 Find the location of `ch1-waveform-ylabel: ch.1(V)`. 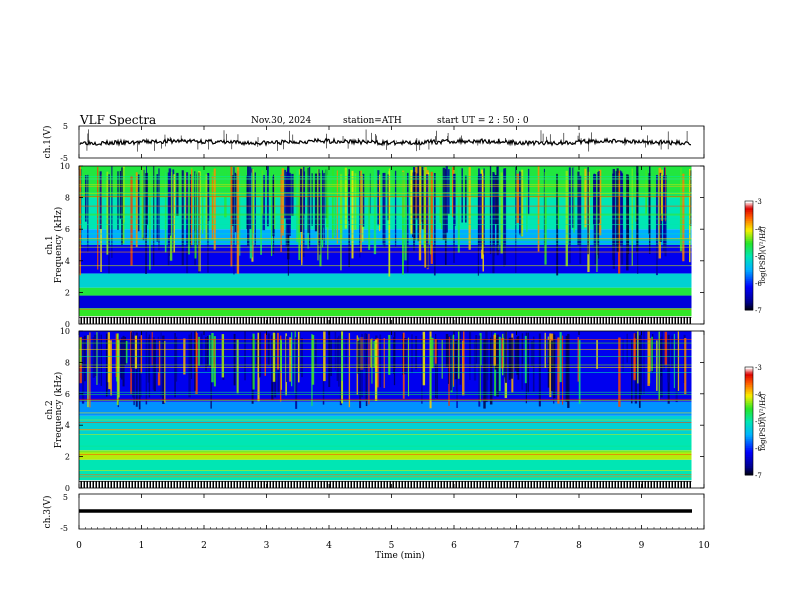

ch1-waveform-ylabel: ch.1(V) is located at coordinates (47, 142).